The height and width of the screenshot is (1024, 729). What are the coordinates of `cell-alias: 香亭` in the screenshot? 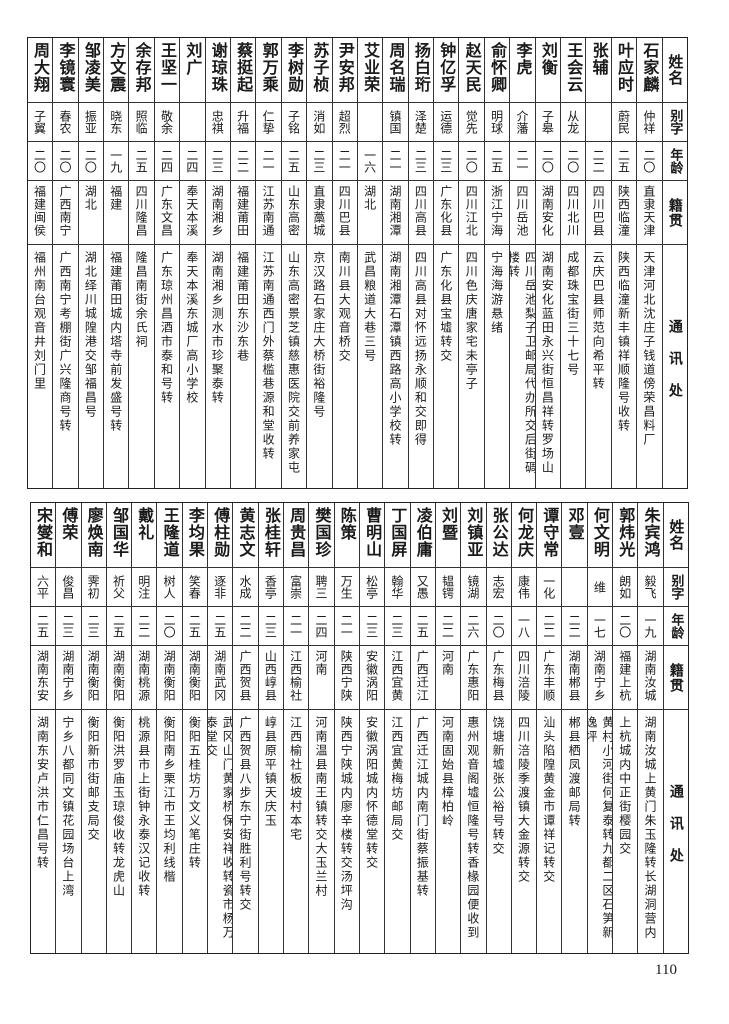 It's located at (270, 587).